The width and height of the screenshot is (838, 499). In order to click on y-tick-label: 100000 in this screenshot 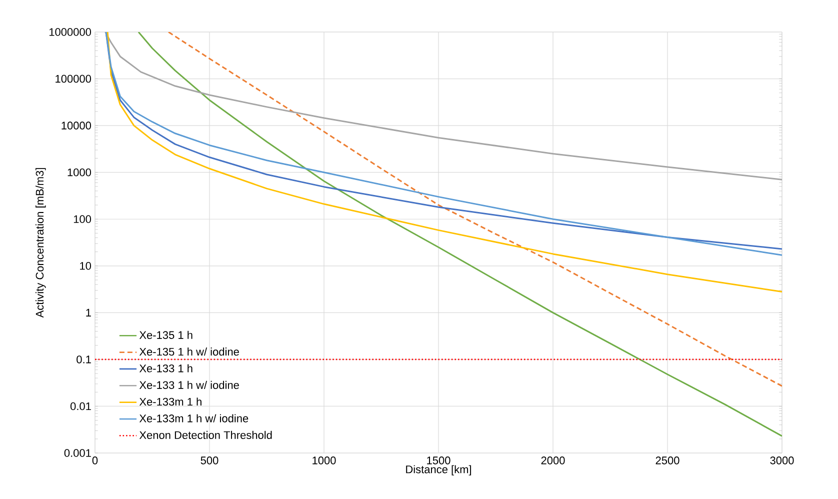, I will do `click(74, 78)`.